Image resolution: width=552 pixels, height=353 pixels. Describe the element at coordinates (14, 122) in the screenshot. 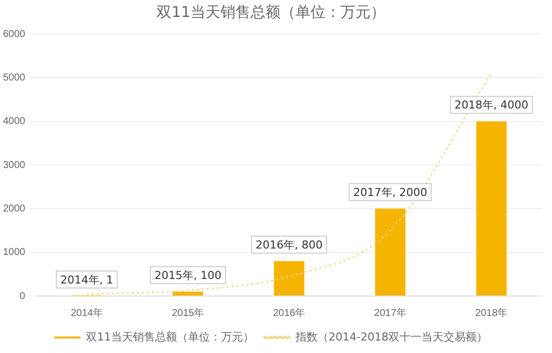

I see `y-tick-label: 4000` at that location.